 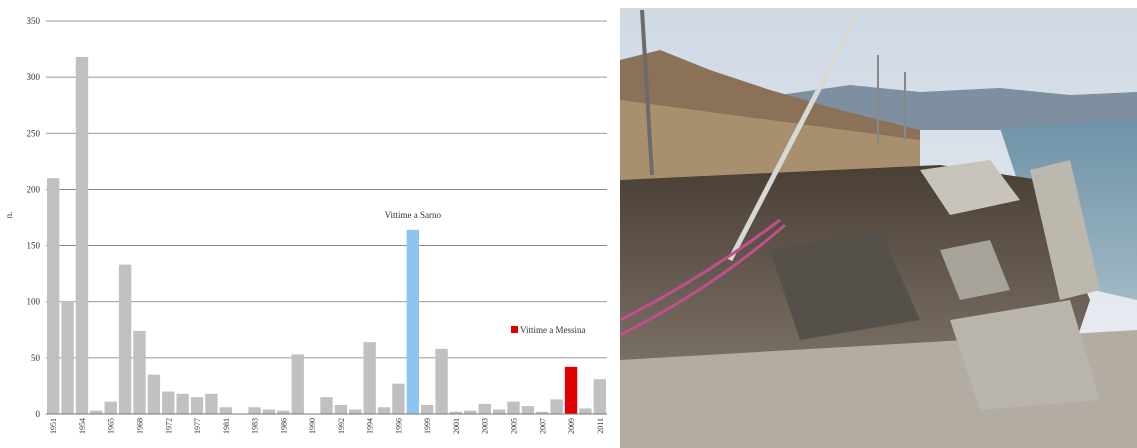 I want to click on x-tick-label: 1972, so click(x=168, y=426).